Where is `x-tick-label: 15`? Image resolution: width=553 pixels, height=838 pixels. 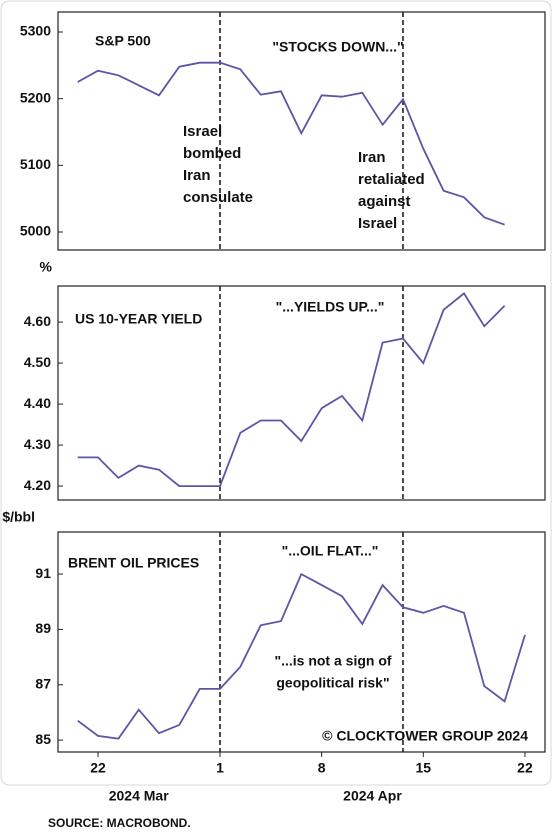 x-tick-label: 15 is located at coordinates (424, 768).